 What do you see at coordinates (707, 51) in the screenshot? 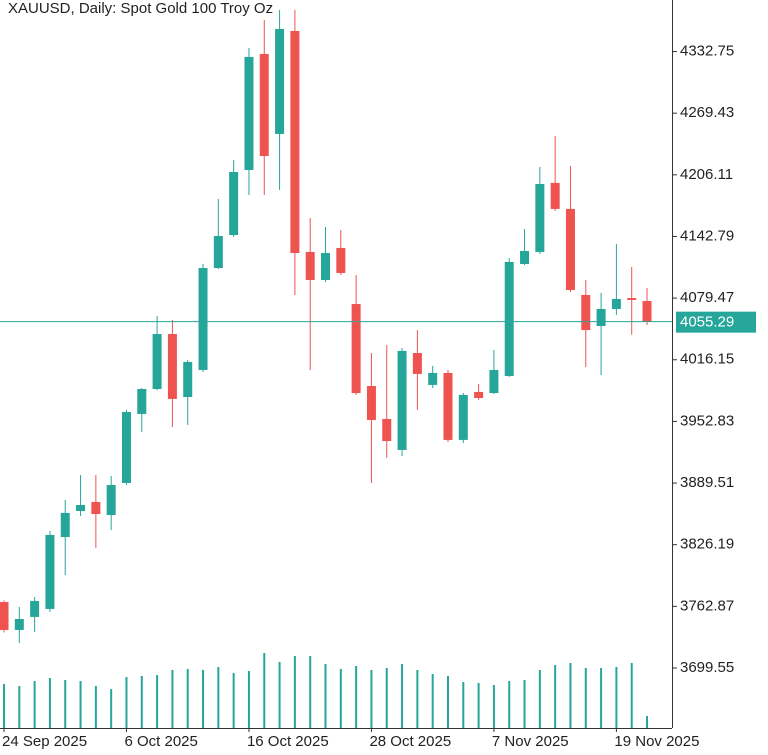
I see `y-tick-label: 4332.75` at bounding box center [707, 51].